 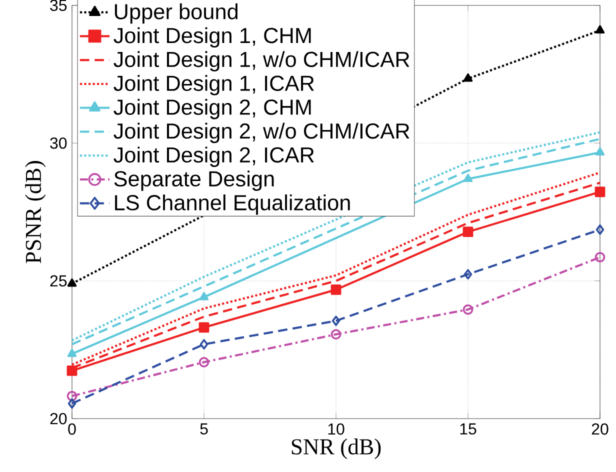 What do you see at coordinates (212, 37) in the screenshot?
I see `legend-label: Joint Design 1, CHM` at bounding box center [212, 37].